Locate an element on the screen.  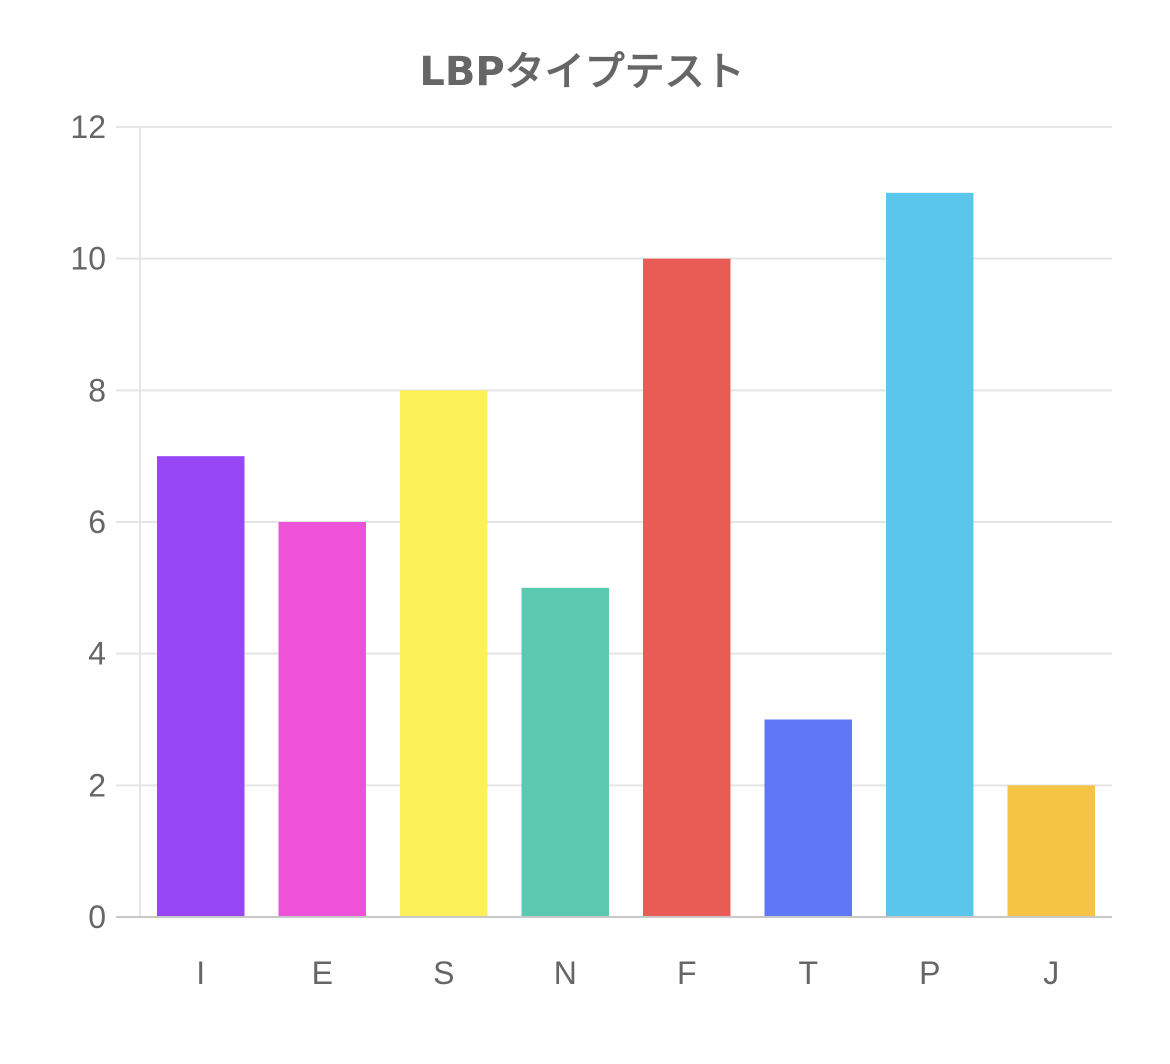
x-tick-label: I is located at coordinates (200, 973).